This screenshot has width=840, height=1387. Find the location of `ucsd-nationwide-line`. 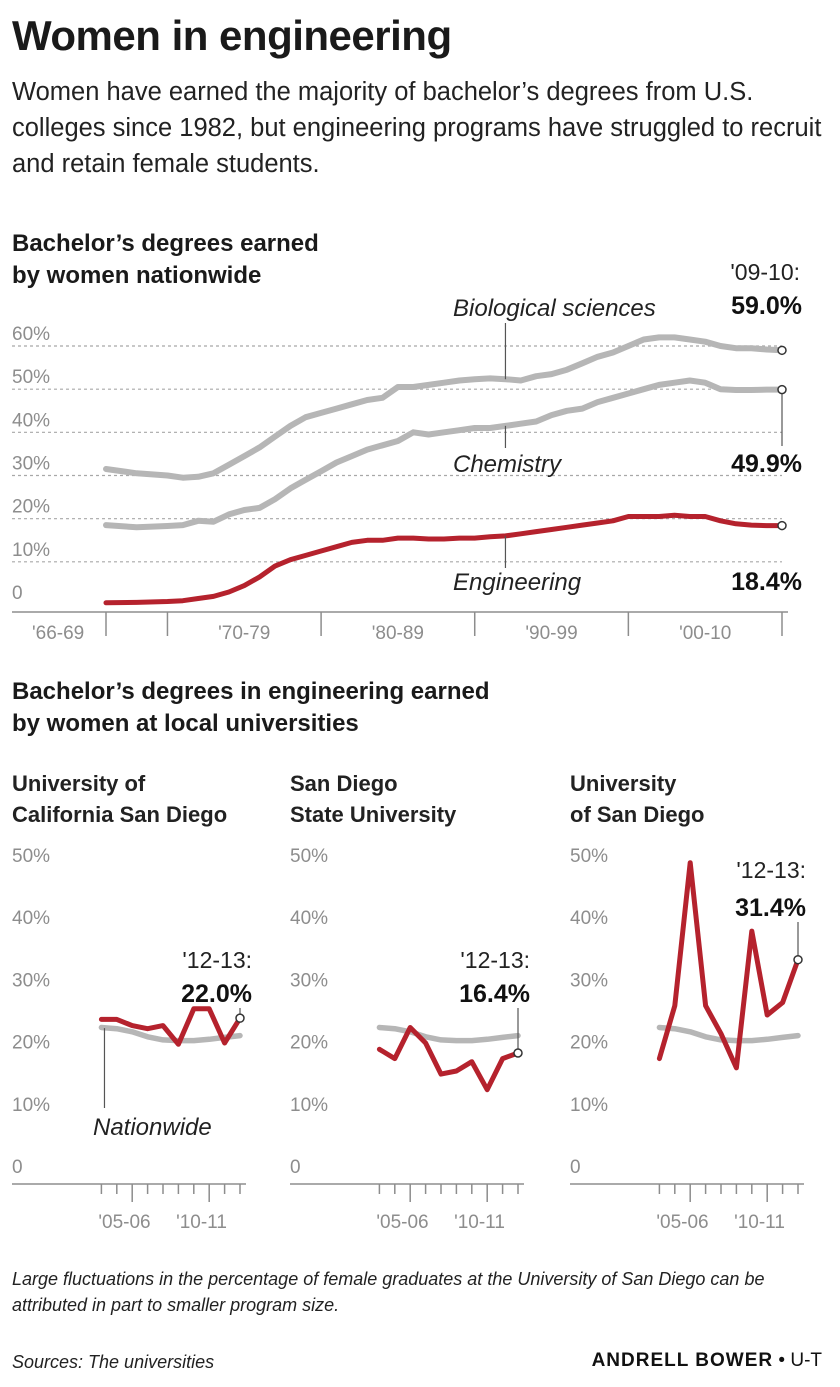

ucsd-nationwide-line is located at coordinates (170, 1034).